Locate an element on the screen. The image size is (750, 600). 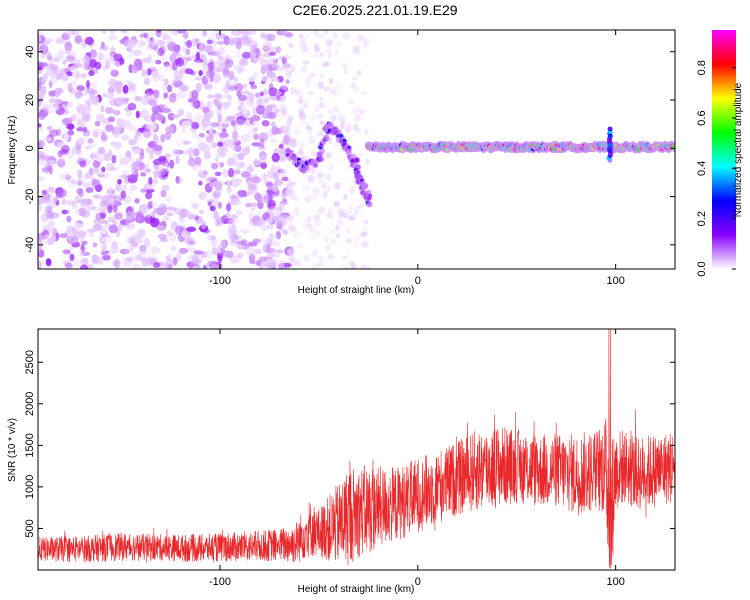
spectrogram-x-tick-label: 0 is located at coordinates (418, 281).